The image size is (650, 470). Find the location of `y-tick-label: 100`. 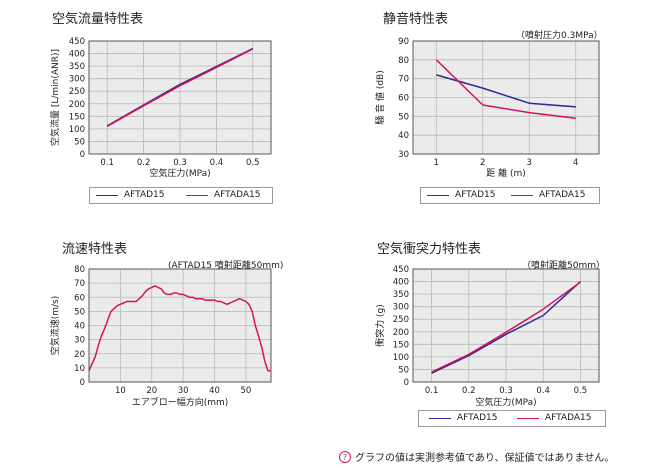

y-tick-label: 100 is located at coordinates (77, 130).